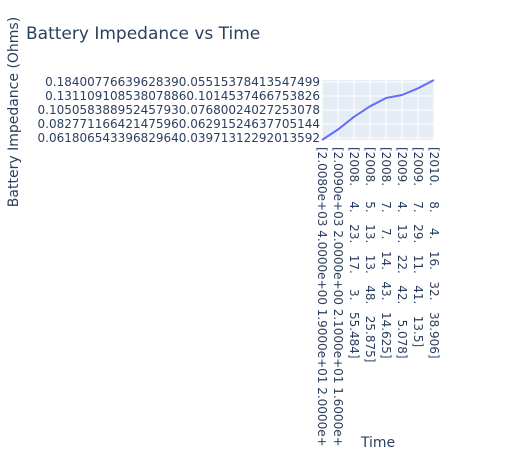 This screenshot has height=454, width=514. What do you see at coordinates (143, 34) in the screenshot?
I see `chart-title: Battery Impedance vs Time` at bounding box center [143, 34].